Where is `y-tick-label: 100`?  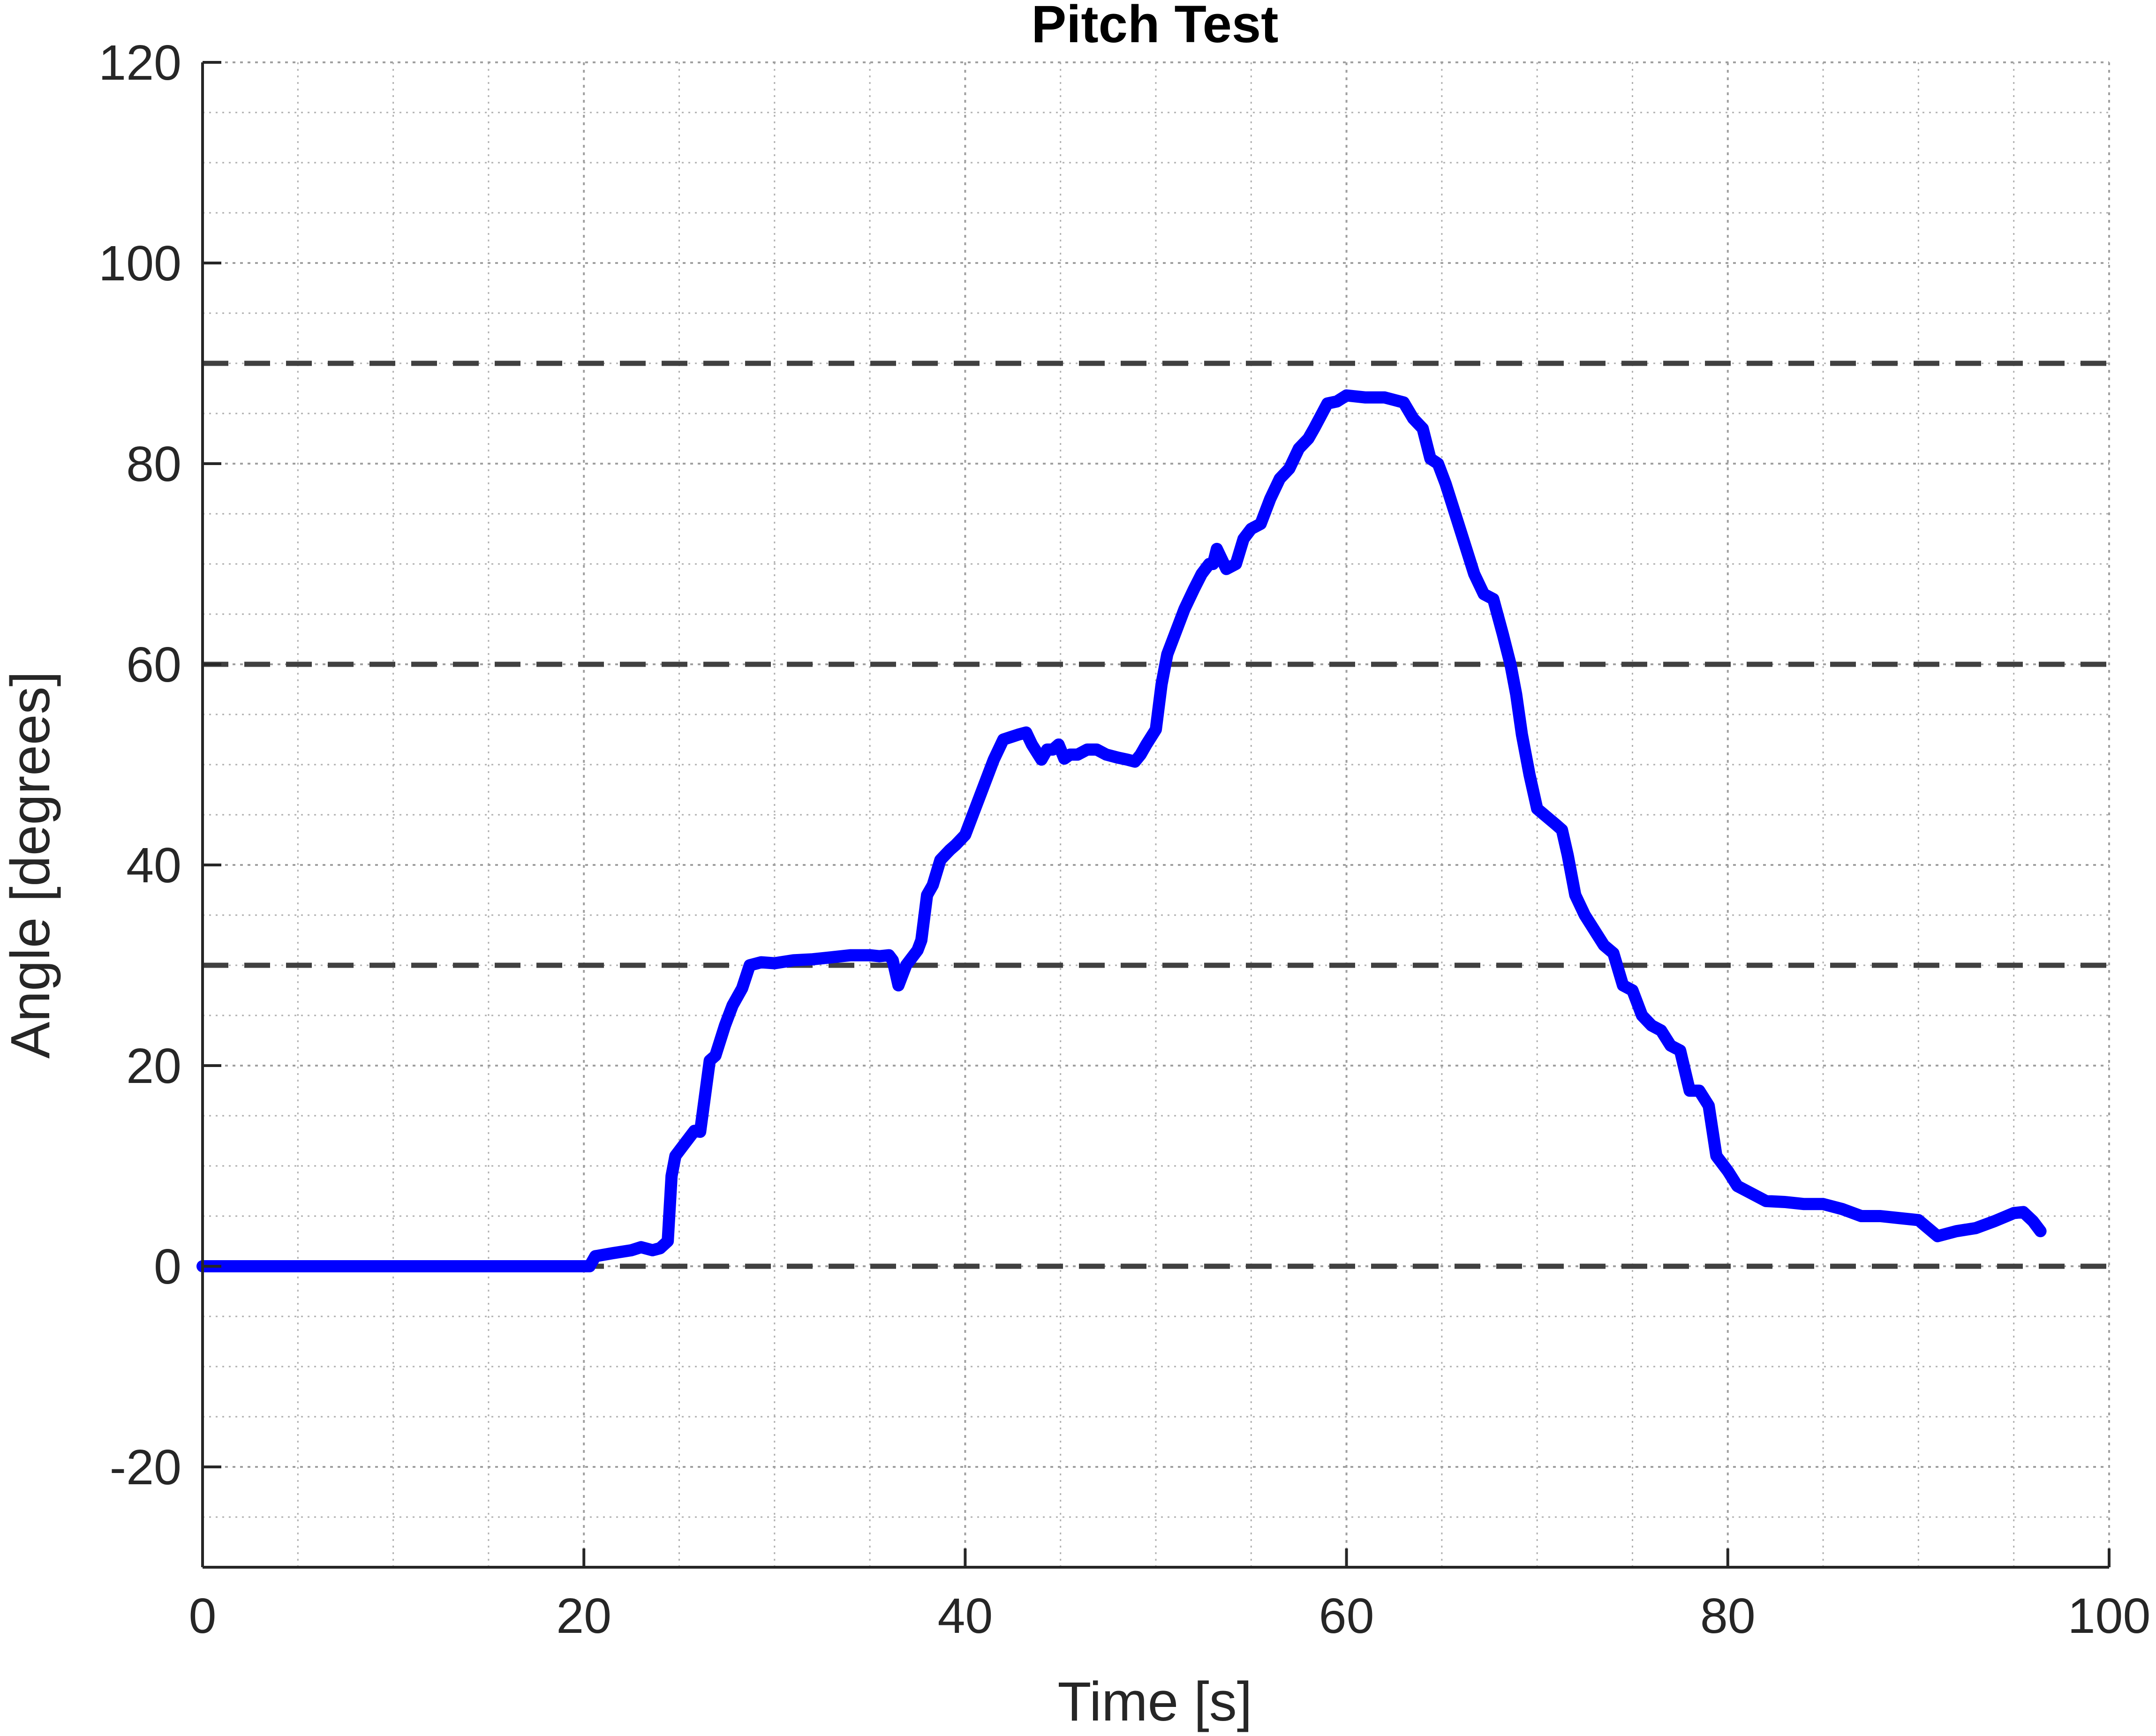 y-tick-label: 100 is located at coordinates (139, 263).